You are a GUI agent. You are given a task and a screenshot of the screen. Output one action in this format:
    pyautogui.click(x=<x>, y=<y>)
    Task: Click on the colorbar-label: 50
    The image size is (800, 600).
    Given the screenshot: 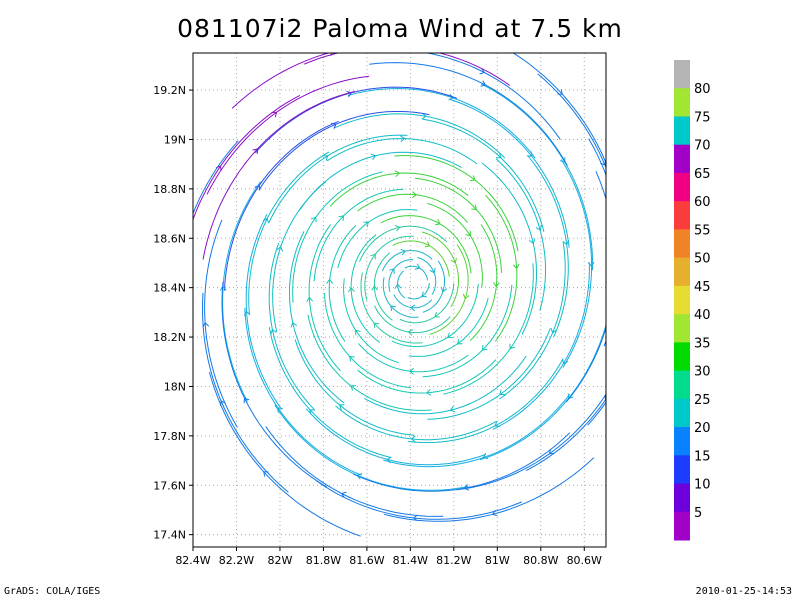 What is the action you would take?
    pyautogui.click(x=702, y=259)
    